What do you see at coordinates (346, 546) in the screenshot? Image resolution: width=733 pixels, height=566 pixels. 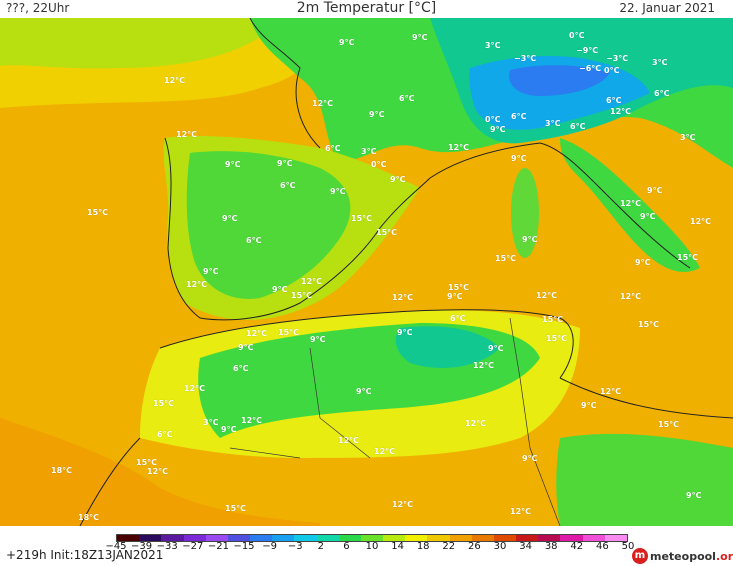 I see `colorbar-tick-label: 6` at bounding box center [346, 546].